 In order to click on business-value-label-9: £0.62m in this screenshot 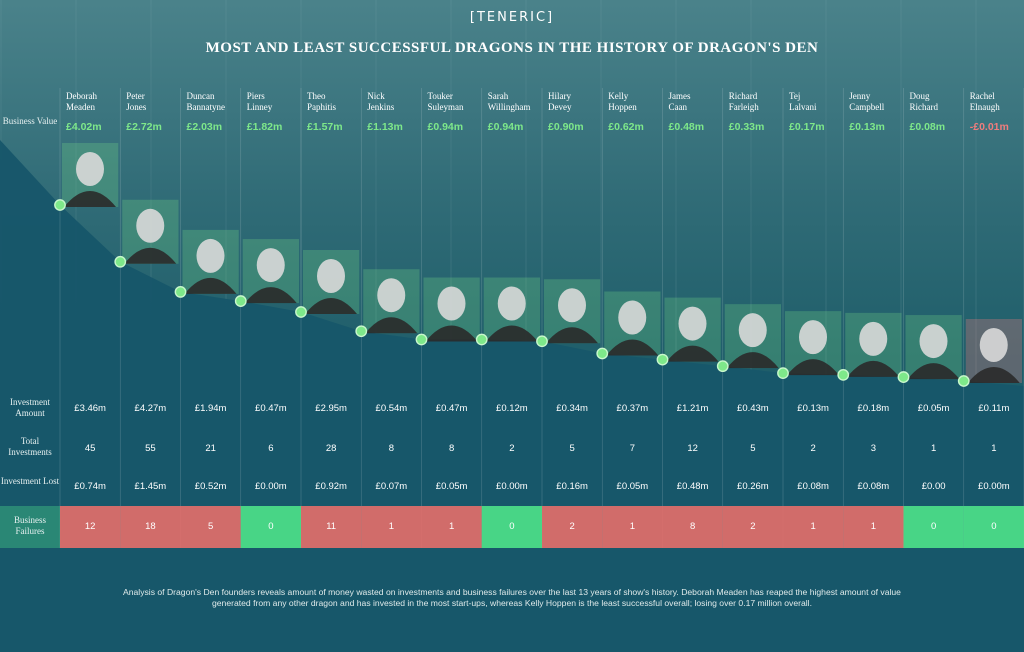, I will do `click(626, 127)`.